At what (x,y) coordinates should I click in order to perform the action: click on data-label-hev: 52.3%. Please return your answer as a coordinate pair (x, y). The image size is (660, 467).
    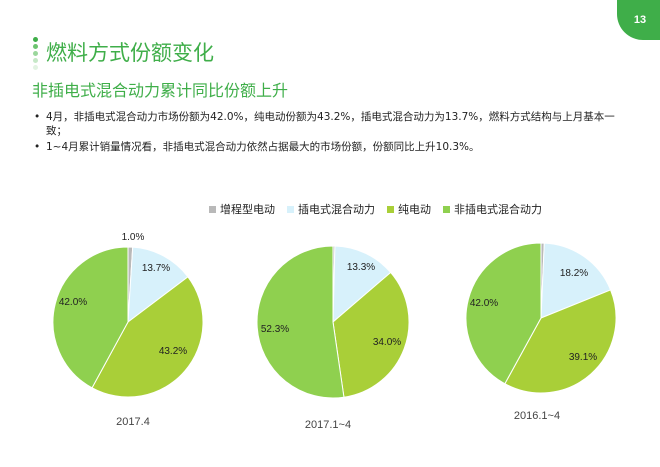
    Looking at the image, I should click on (275, 329).